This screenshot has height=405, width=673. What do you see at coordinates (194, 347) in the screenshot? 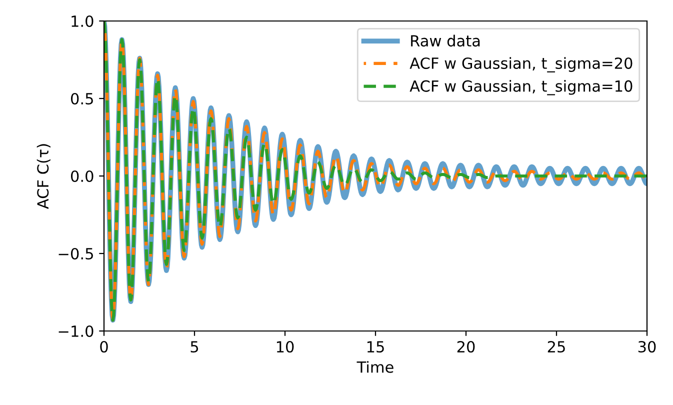
I see `x-tick-label: 5` at bounding box center [194, 347].